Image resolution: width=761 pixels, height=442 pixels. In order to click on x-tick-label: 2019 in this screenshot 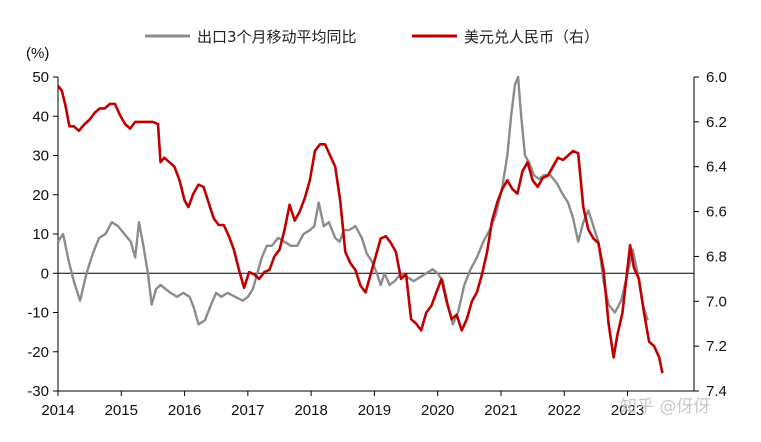, I will do `click(374, 410)`.